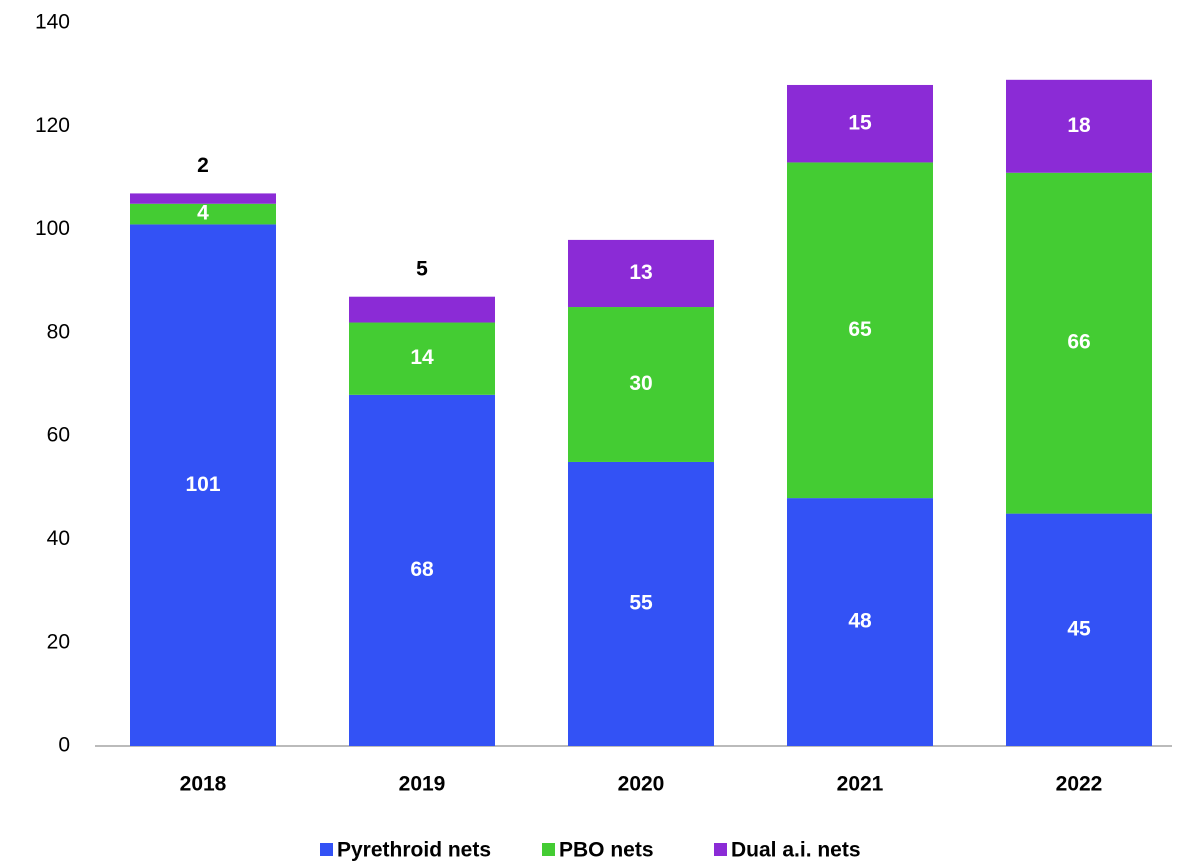 The width and height of the screenshot is (1194, 864). I want to click on y-tick-label: 80, so click(58, 331).